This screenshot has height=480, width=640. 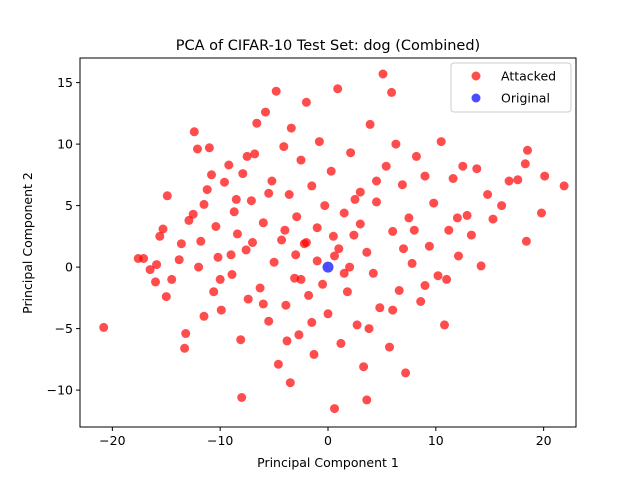 What do you see at coordinates (328, 440) in the screenshot?
I see `x-tick-label: 0` at bounding box center [328, 440].